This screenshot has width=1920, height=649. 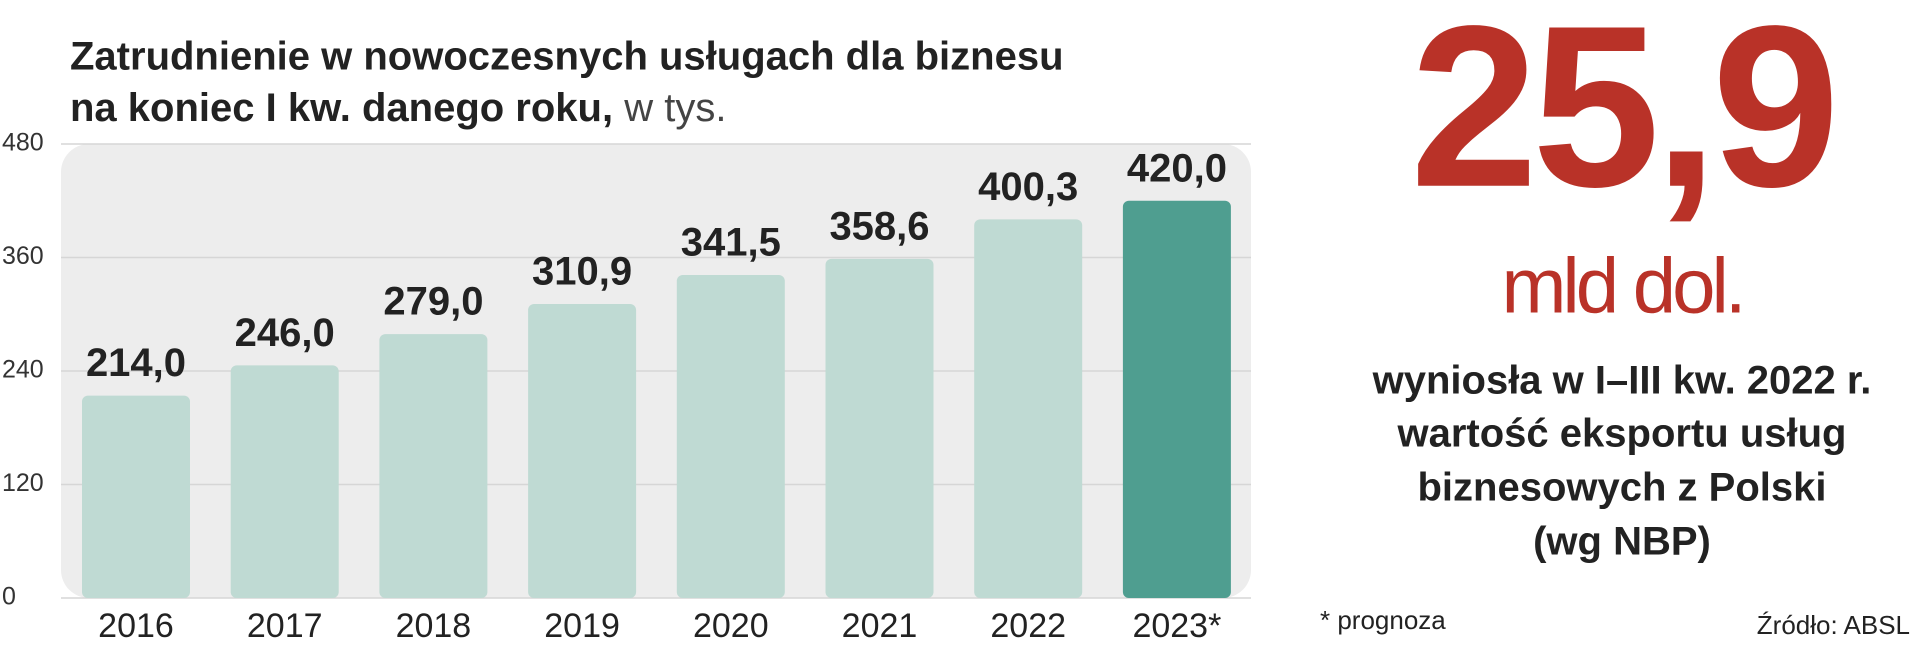 What do you see at coordinates (1383, 620) in the screenshot?
I see `footnote: * prognoza` at bounding box center [1383, 620].